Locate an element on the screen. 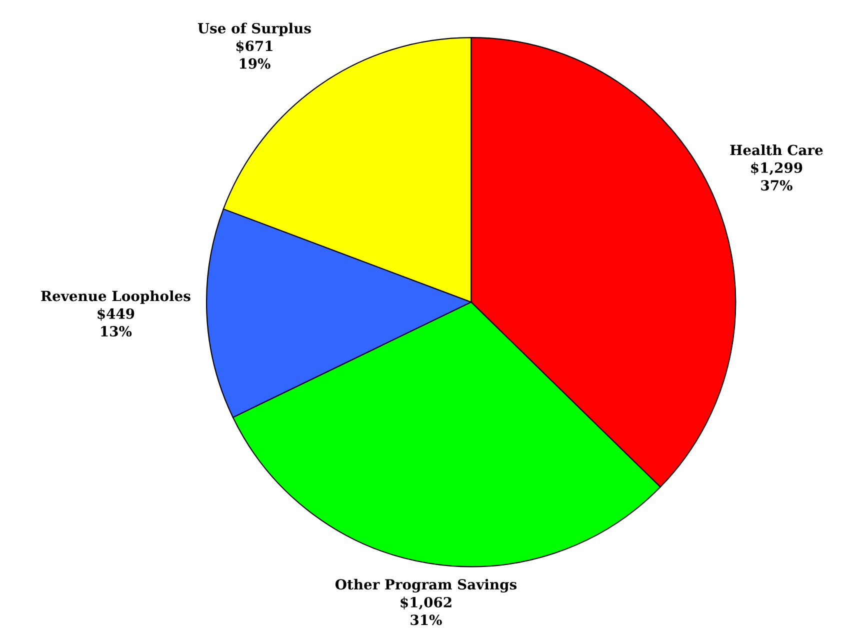 Image resolution: width=842 pixels, height=640 pixels. slice-label: Revenue Loopholes is located at coordinates (115, 297).